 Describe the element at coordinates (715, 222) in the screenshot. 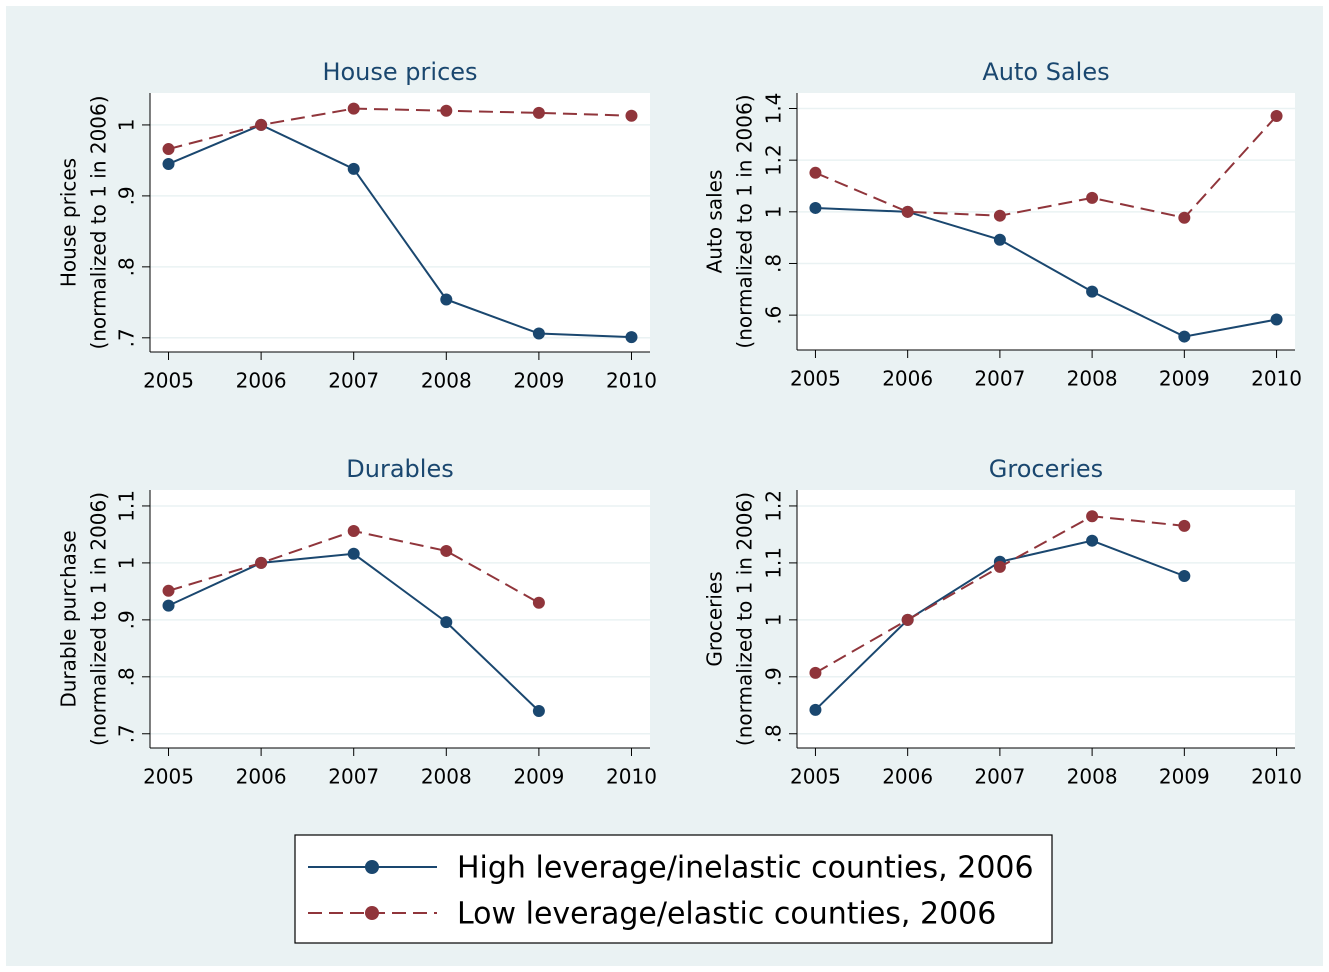

I see `y-axis-label: Auto sales` at that location.